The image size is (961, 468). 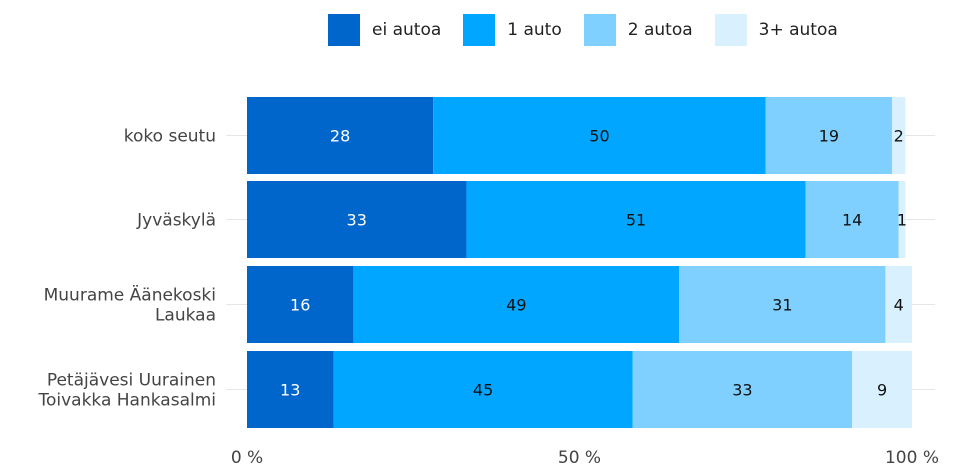 I want to click on data-label: 28, so click(x=340, y=136).